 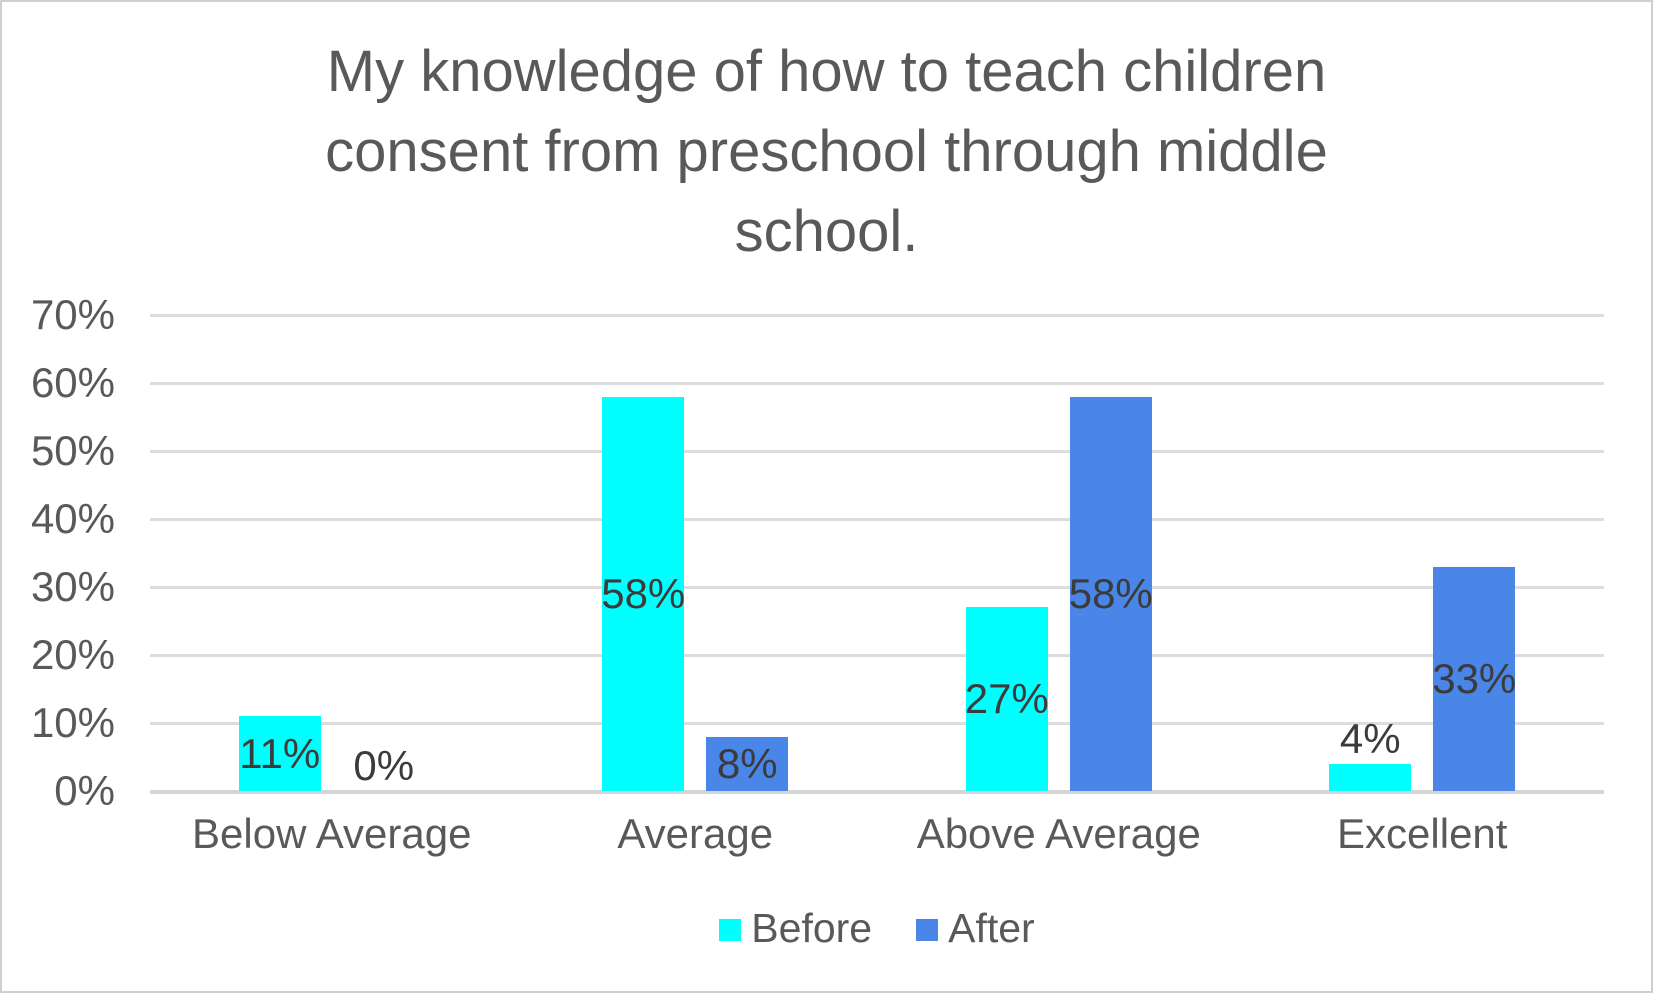 What do you see at coordinates (877, 792) in the screenshot?
I see `x-axis-line` at bounding box center [877, 792].